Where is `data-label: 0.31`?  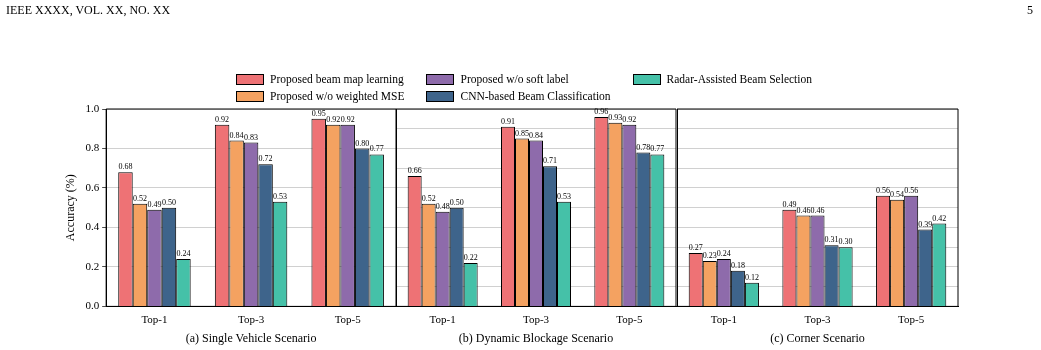
data-label: 0.31 is located at coordinates (831, 240).